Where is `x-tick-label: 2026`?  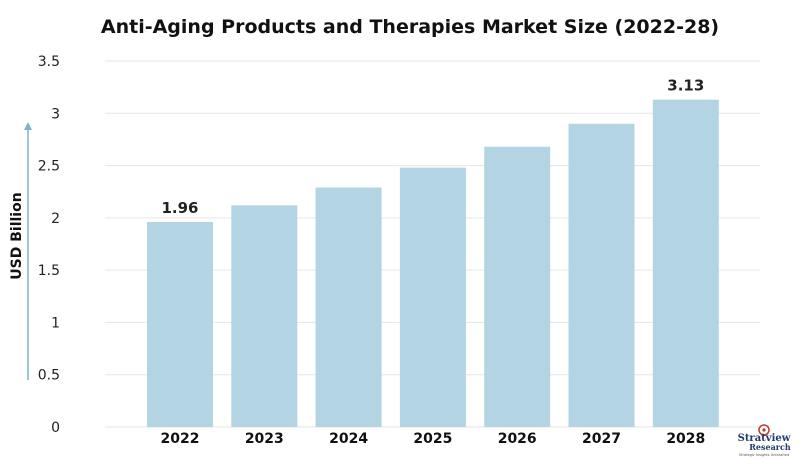
x-tick-label: 2026 is located at coordinates (517, 439).